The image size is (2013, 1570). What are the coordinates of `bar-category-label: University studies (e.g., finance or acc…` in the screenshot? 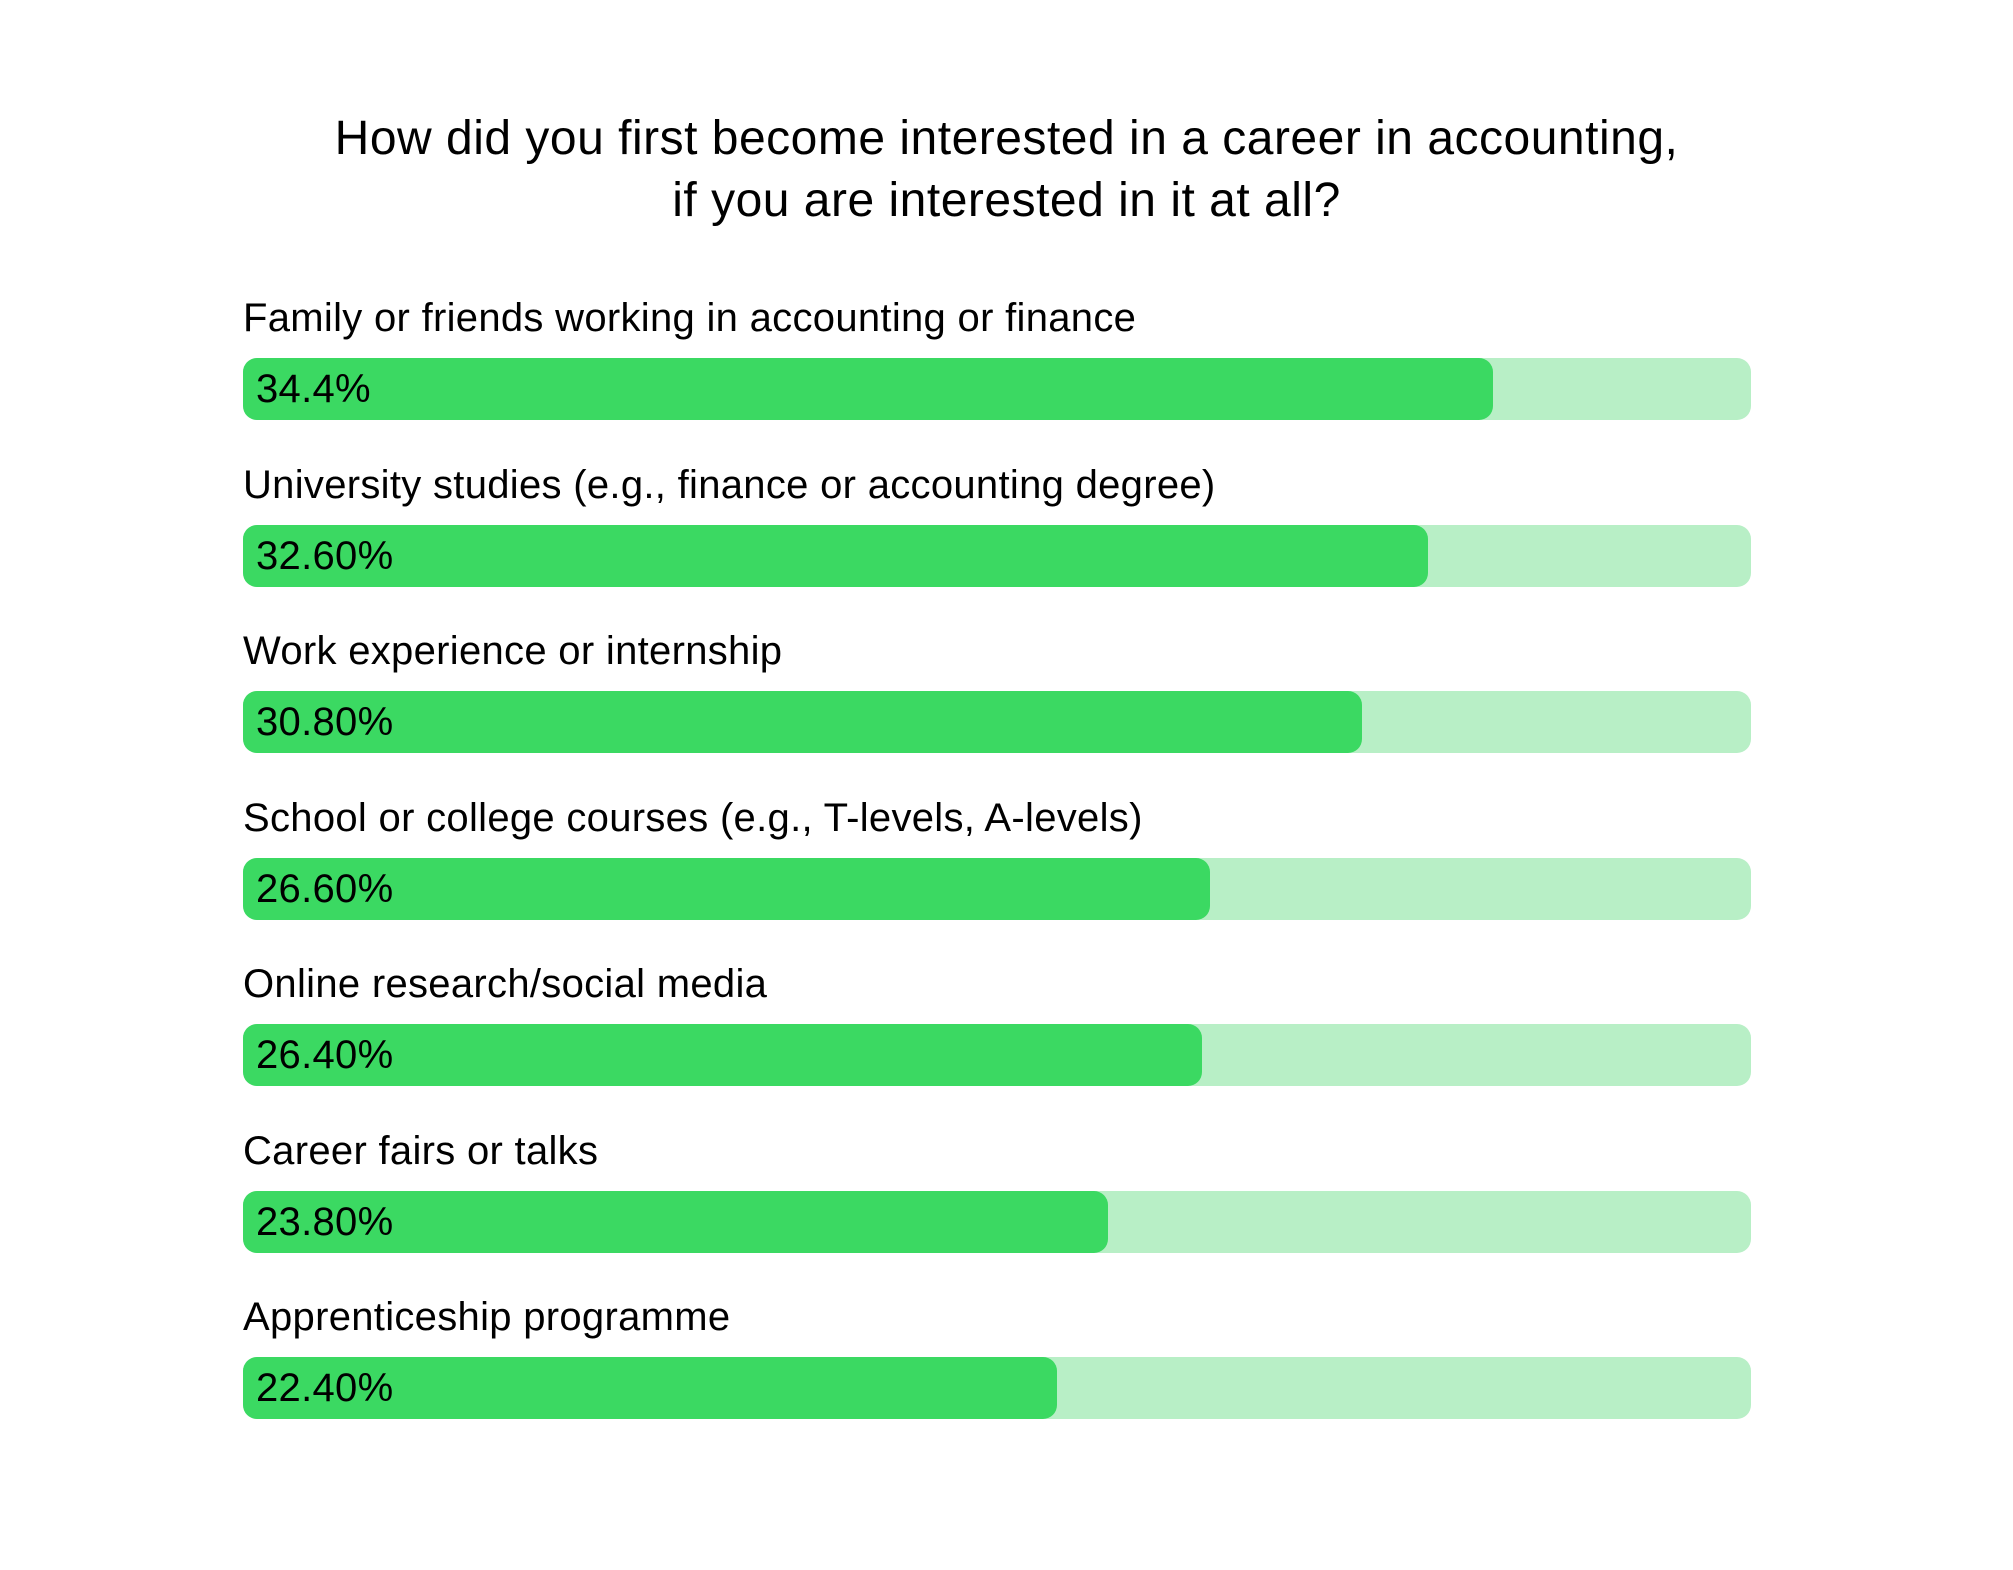 It's located at (729, 484).